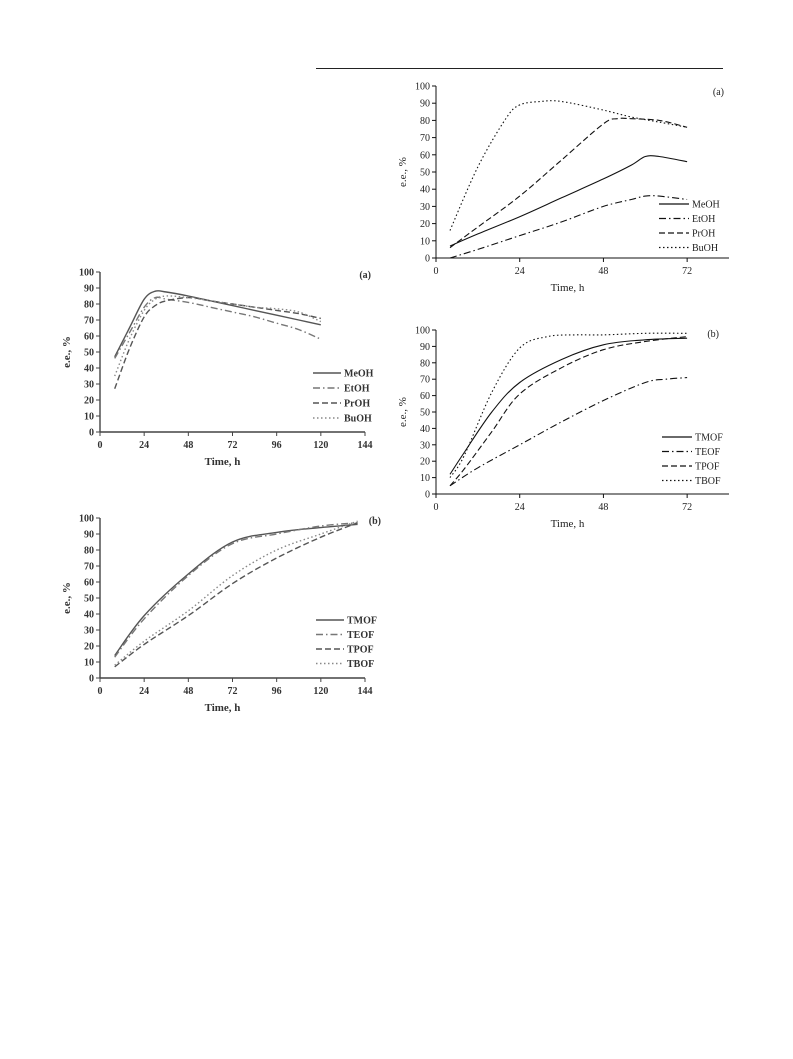 The image size is (793, 1059). Describe the element at coordinates (707, 467) in the screenshot. I see `legend-label-tpof: TPOF` at that location.